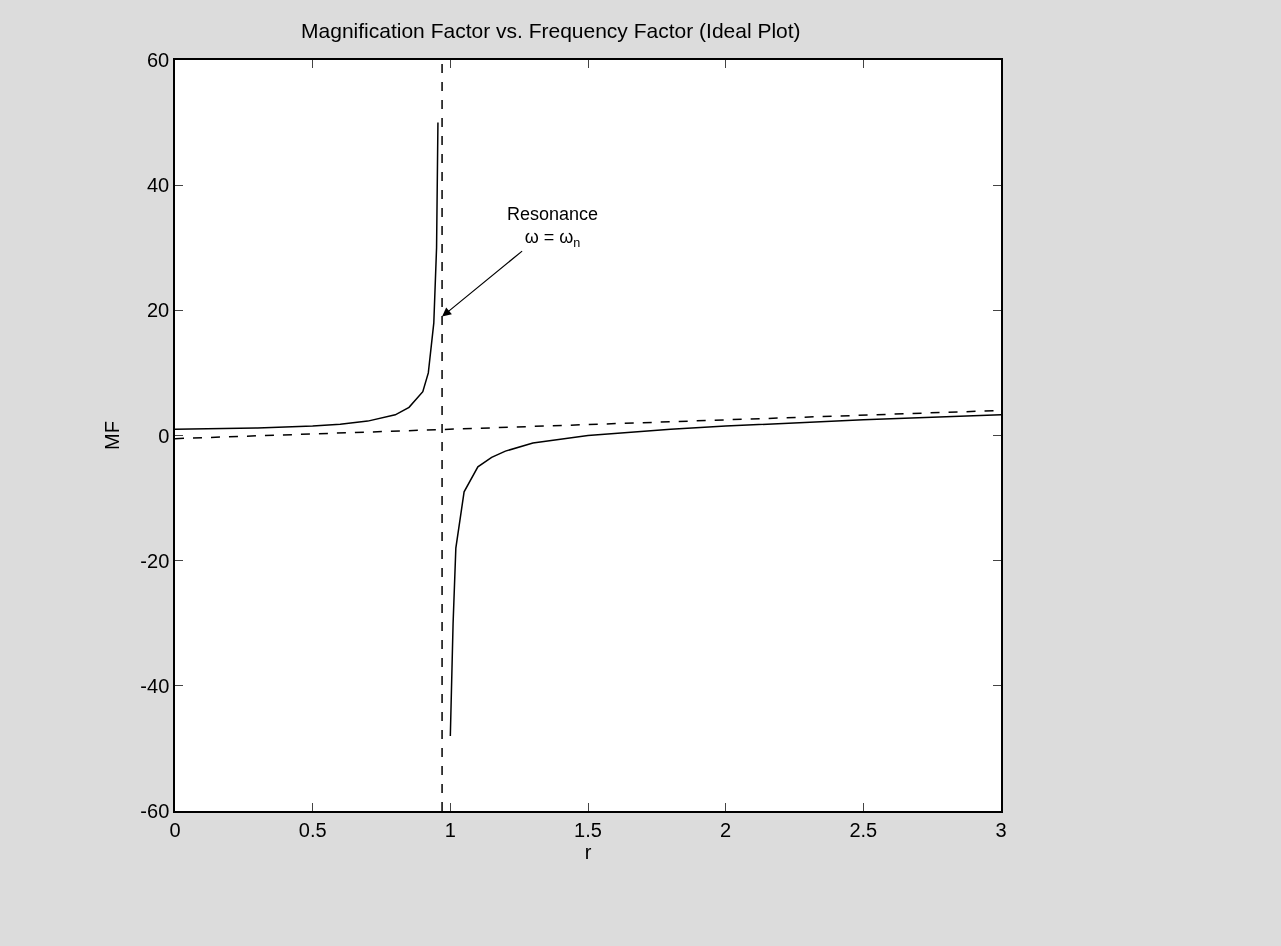  Describe the element at coordinates (588, 851) in the screenshot. I see `x-axis-title: r` at that location.